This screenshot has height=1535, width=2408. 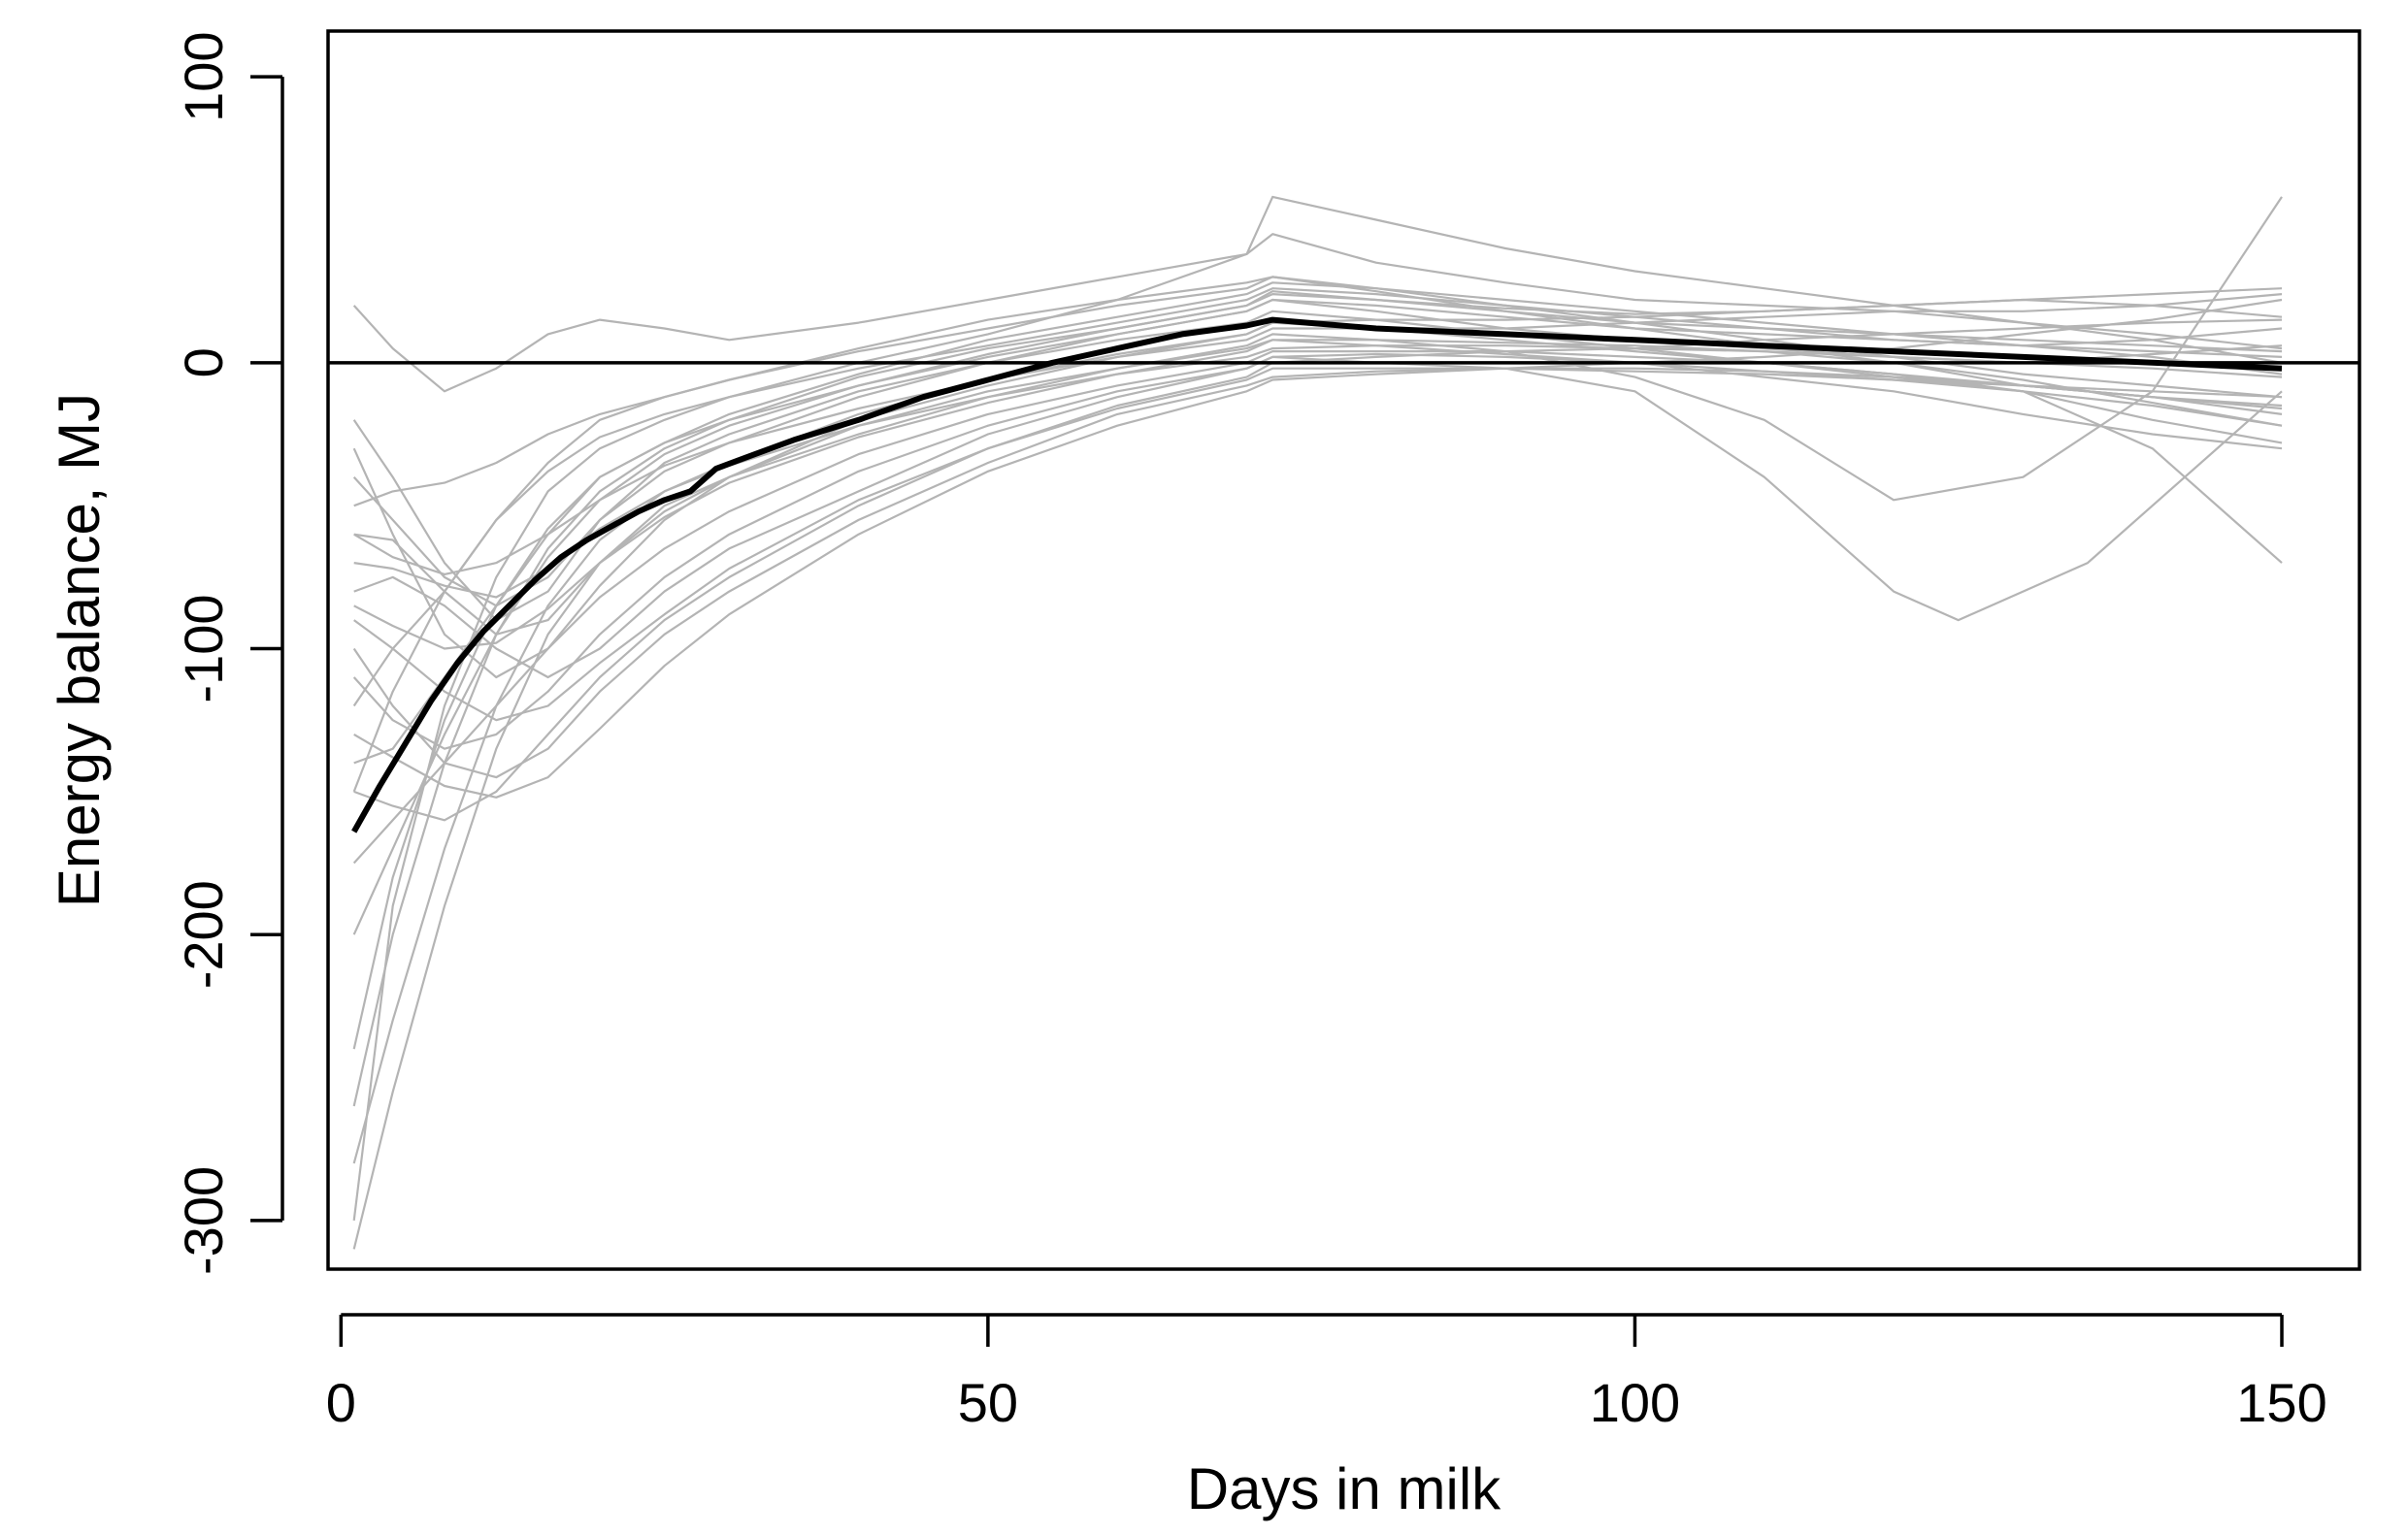 I want to click on x-tick-label: 0, so click(x=341, y=1402).